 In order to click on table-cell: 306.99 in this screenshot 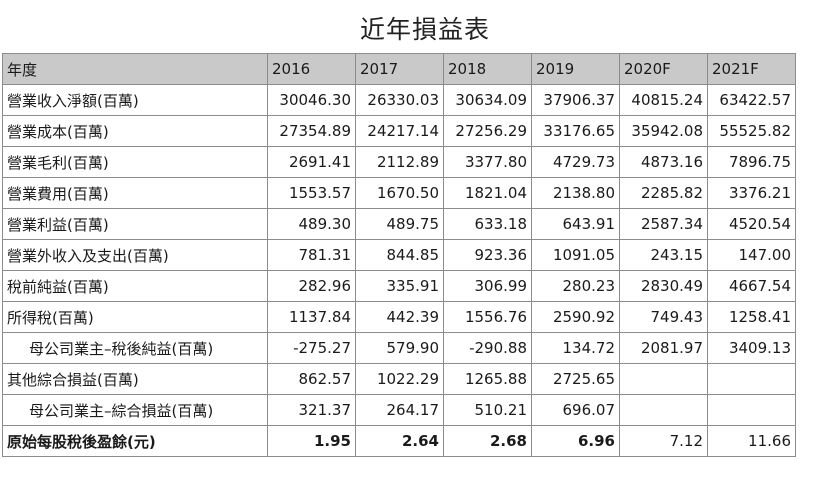, I will do `click(487, 286)`.